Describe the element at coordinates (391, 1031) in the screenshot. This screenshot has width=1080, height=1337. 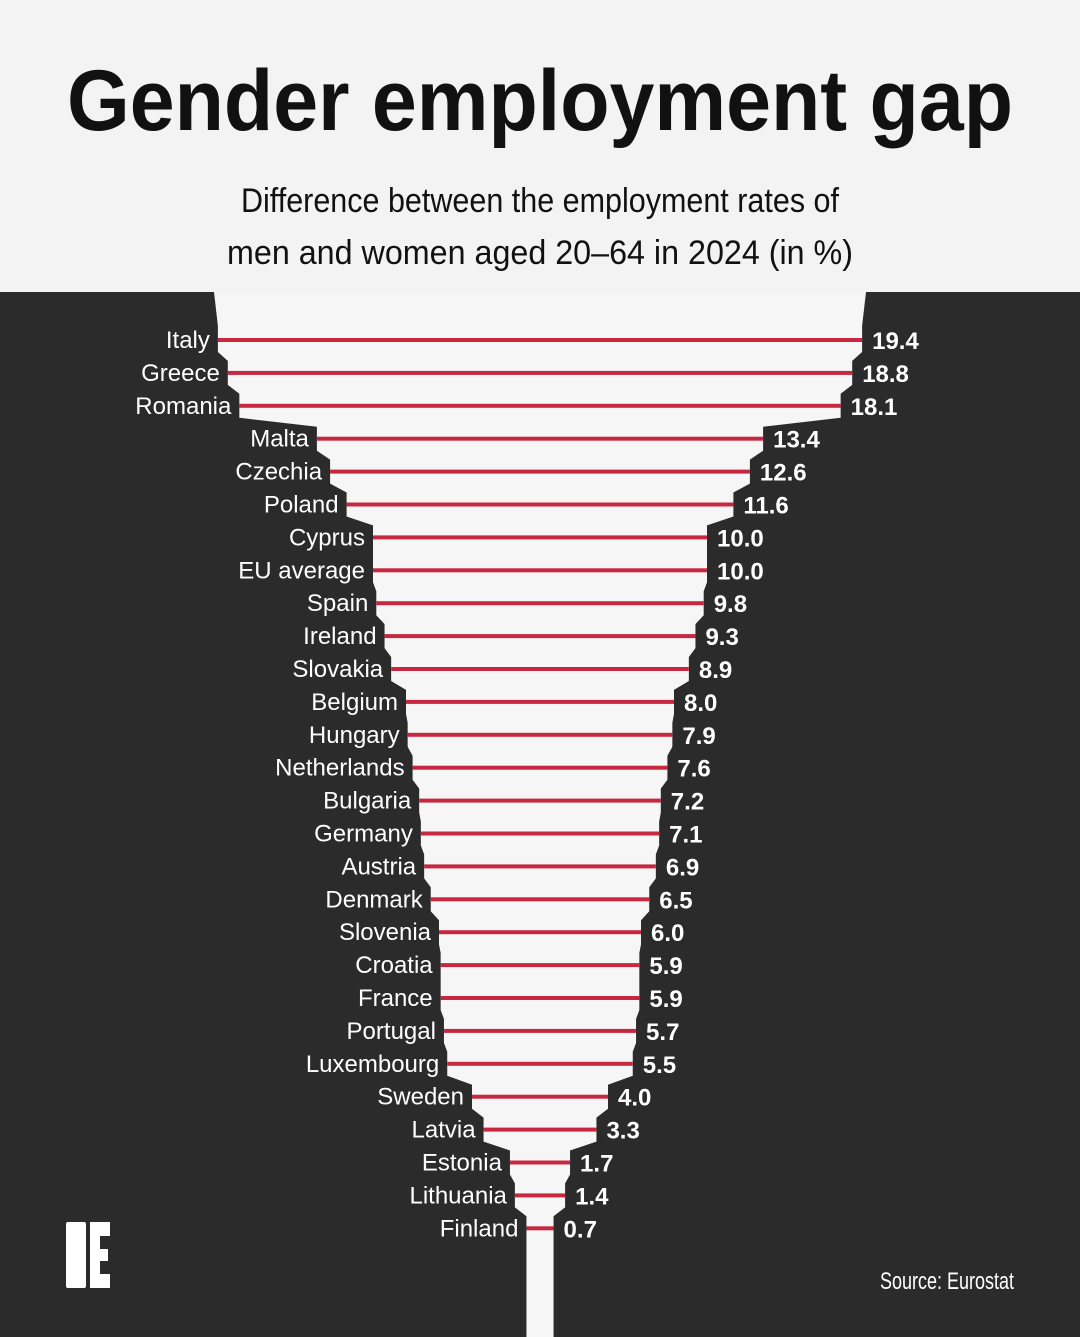
I see `country-label: Portugal` at that location.